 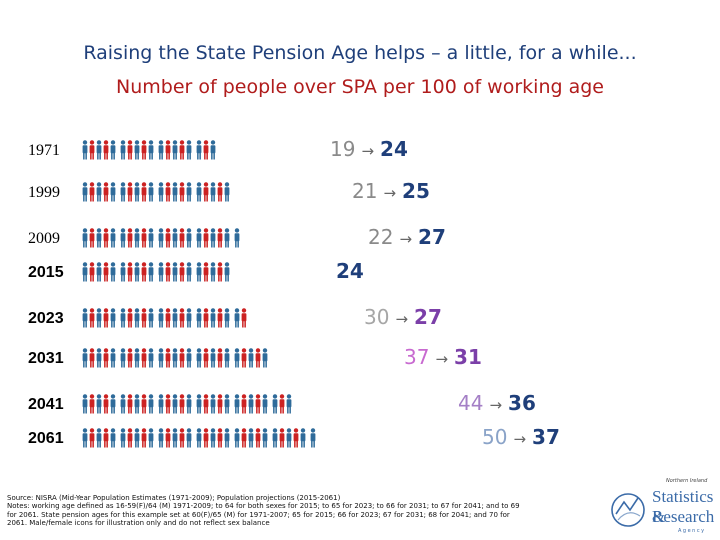 What do you see at coordinates (46, 318) in the screenshot?
I see `year-label: 2023` at bounding box center [46, 318].